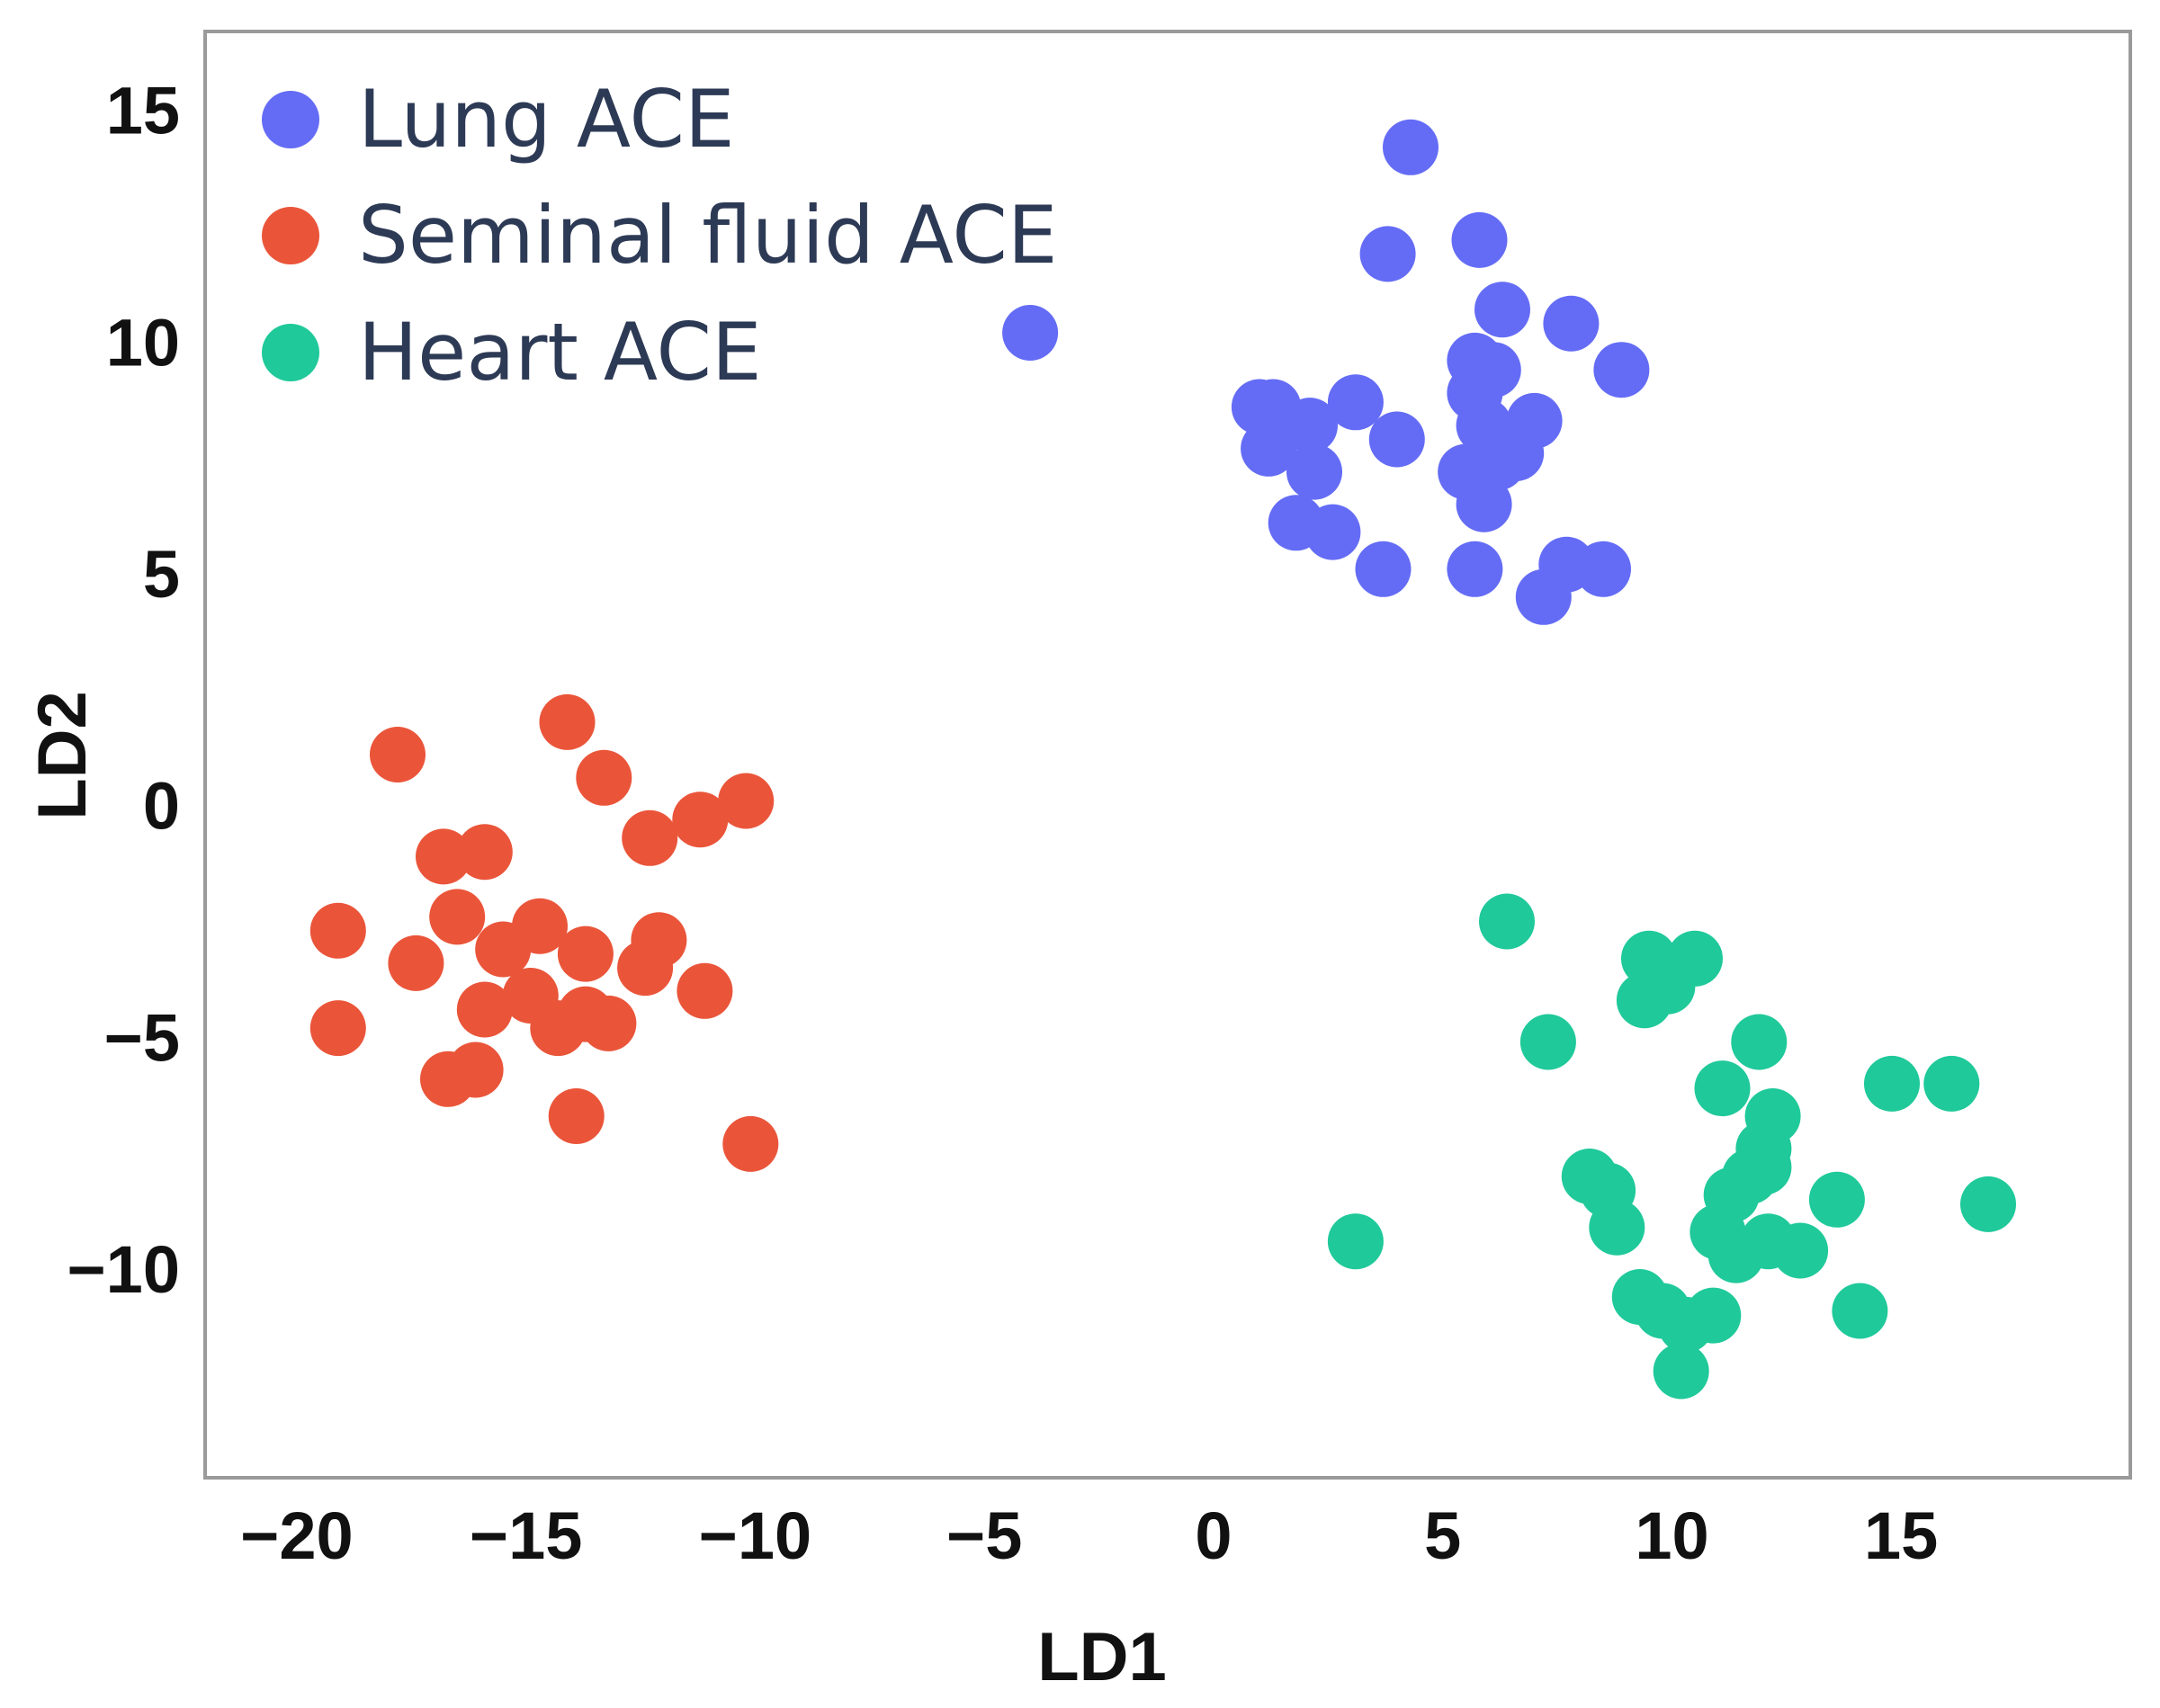  I want to click on series-lung-ace, so click(1326, 372).